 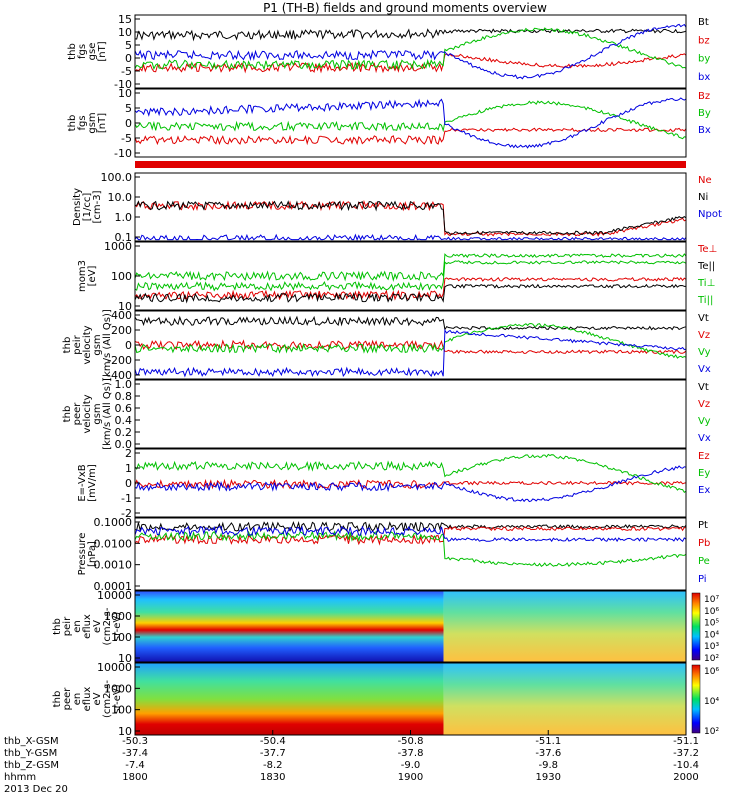 What do you see at coordinates (704, 404) in the screenshot?
I see `legend-Vz: Vz` at bounding box center [704, 404].